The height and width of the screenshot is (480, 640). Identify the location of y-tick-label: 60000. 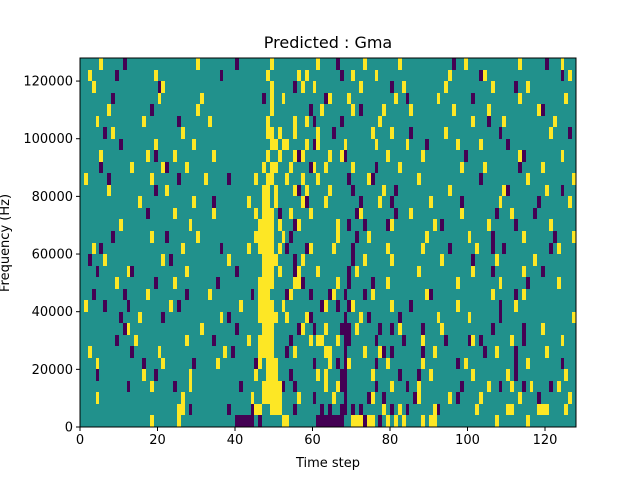
(52, 255).